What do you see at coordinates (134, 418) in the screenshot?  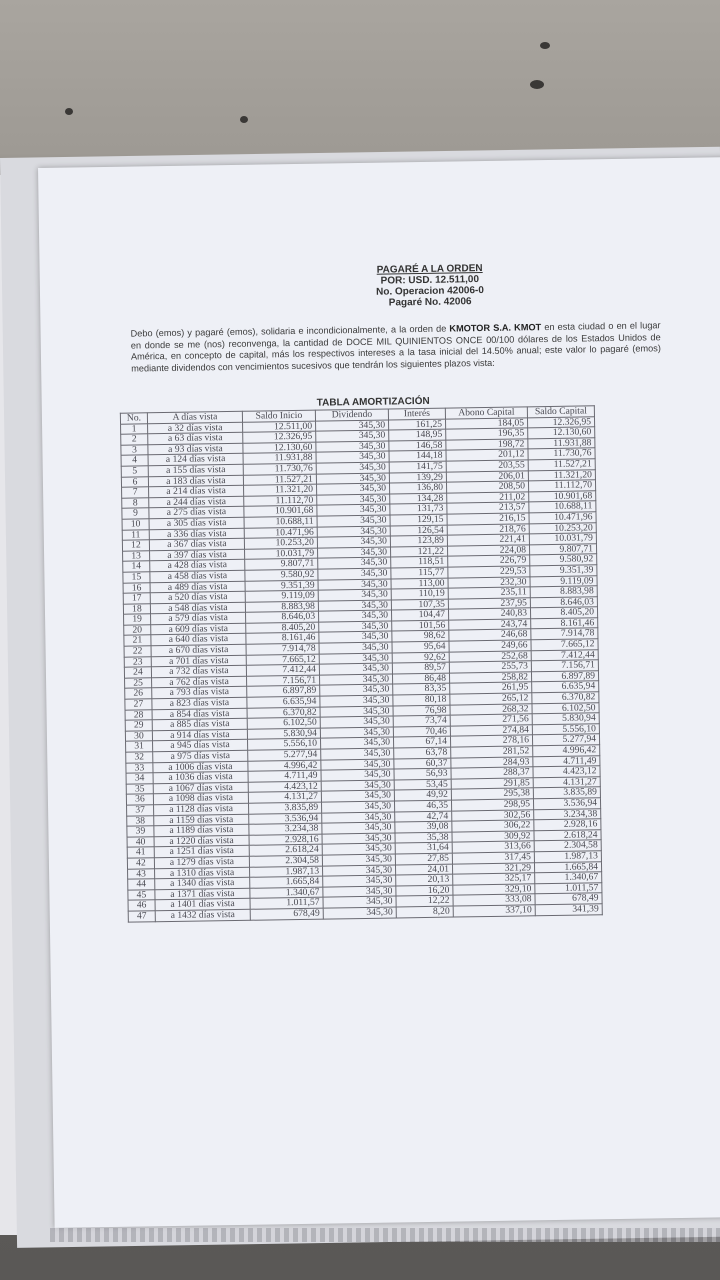 I see `column-header: No.` at bounding box center [134, 418].